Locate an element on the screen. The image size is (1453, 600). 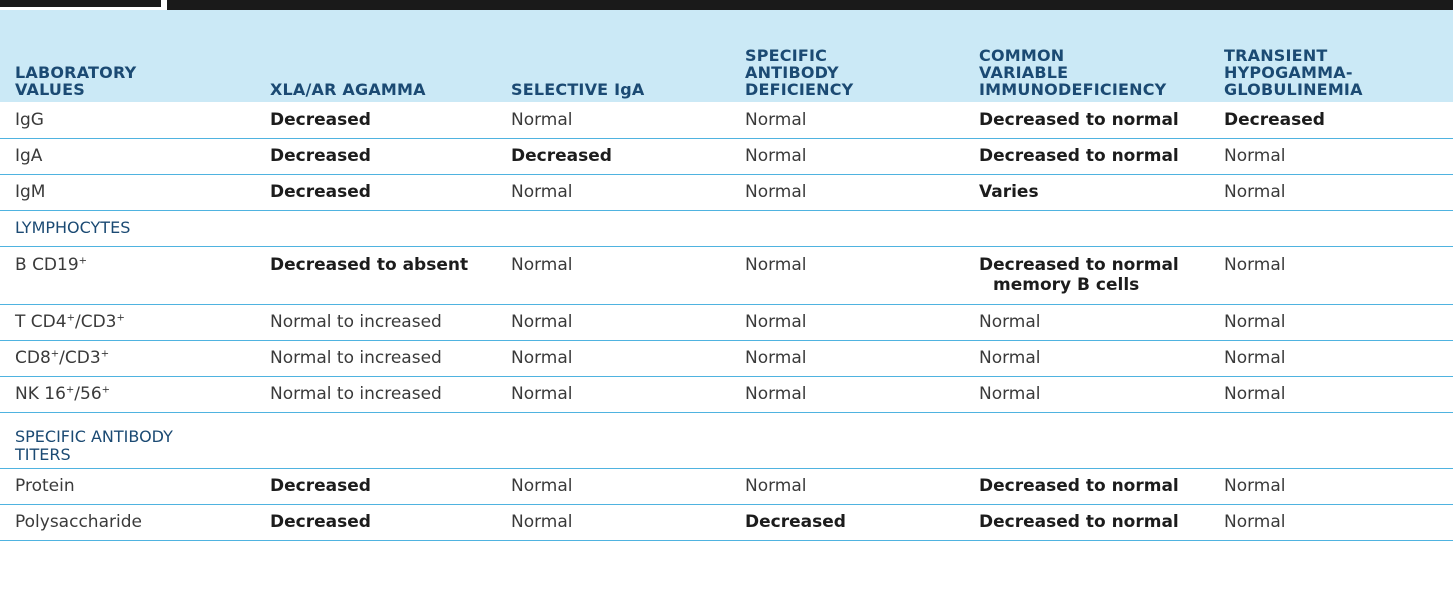
row-label: IgG is located at coordinates (127, 120).